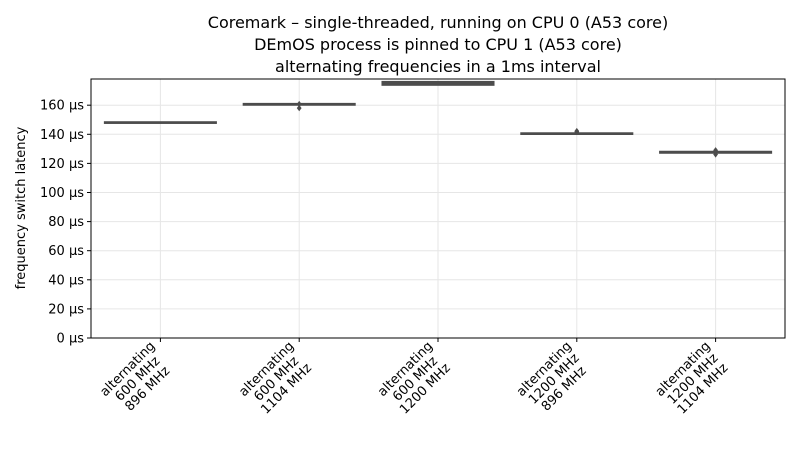 The height and width of the screenshot is (450, 800). Describe the element at coordinates (554, 379) in the screenshot. I see `x-tick-label: alternating1200 MHz896 MHz` at that location.